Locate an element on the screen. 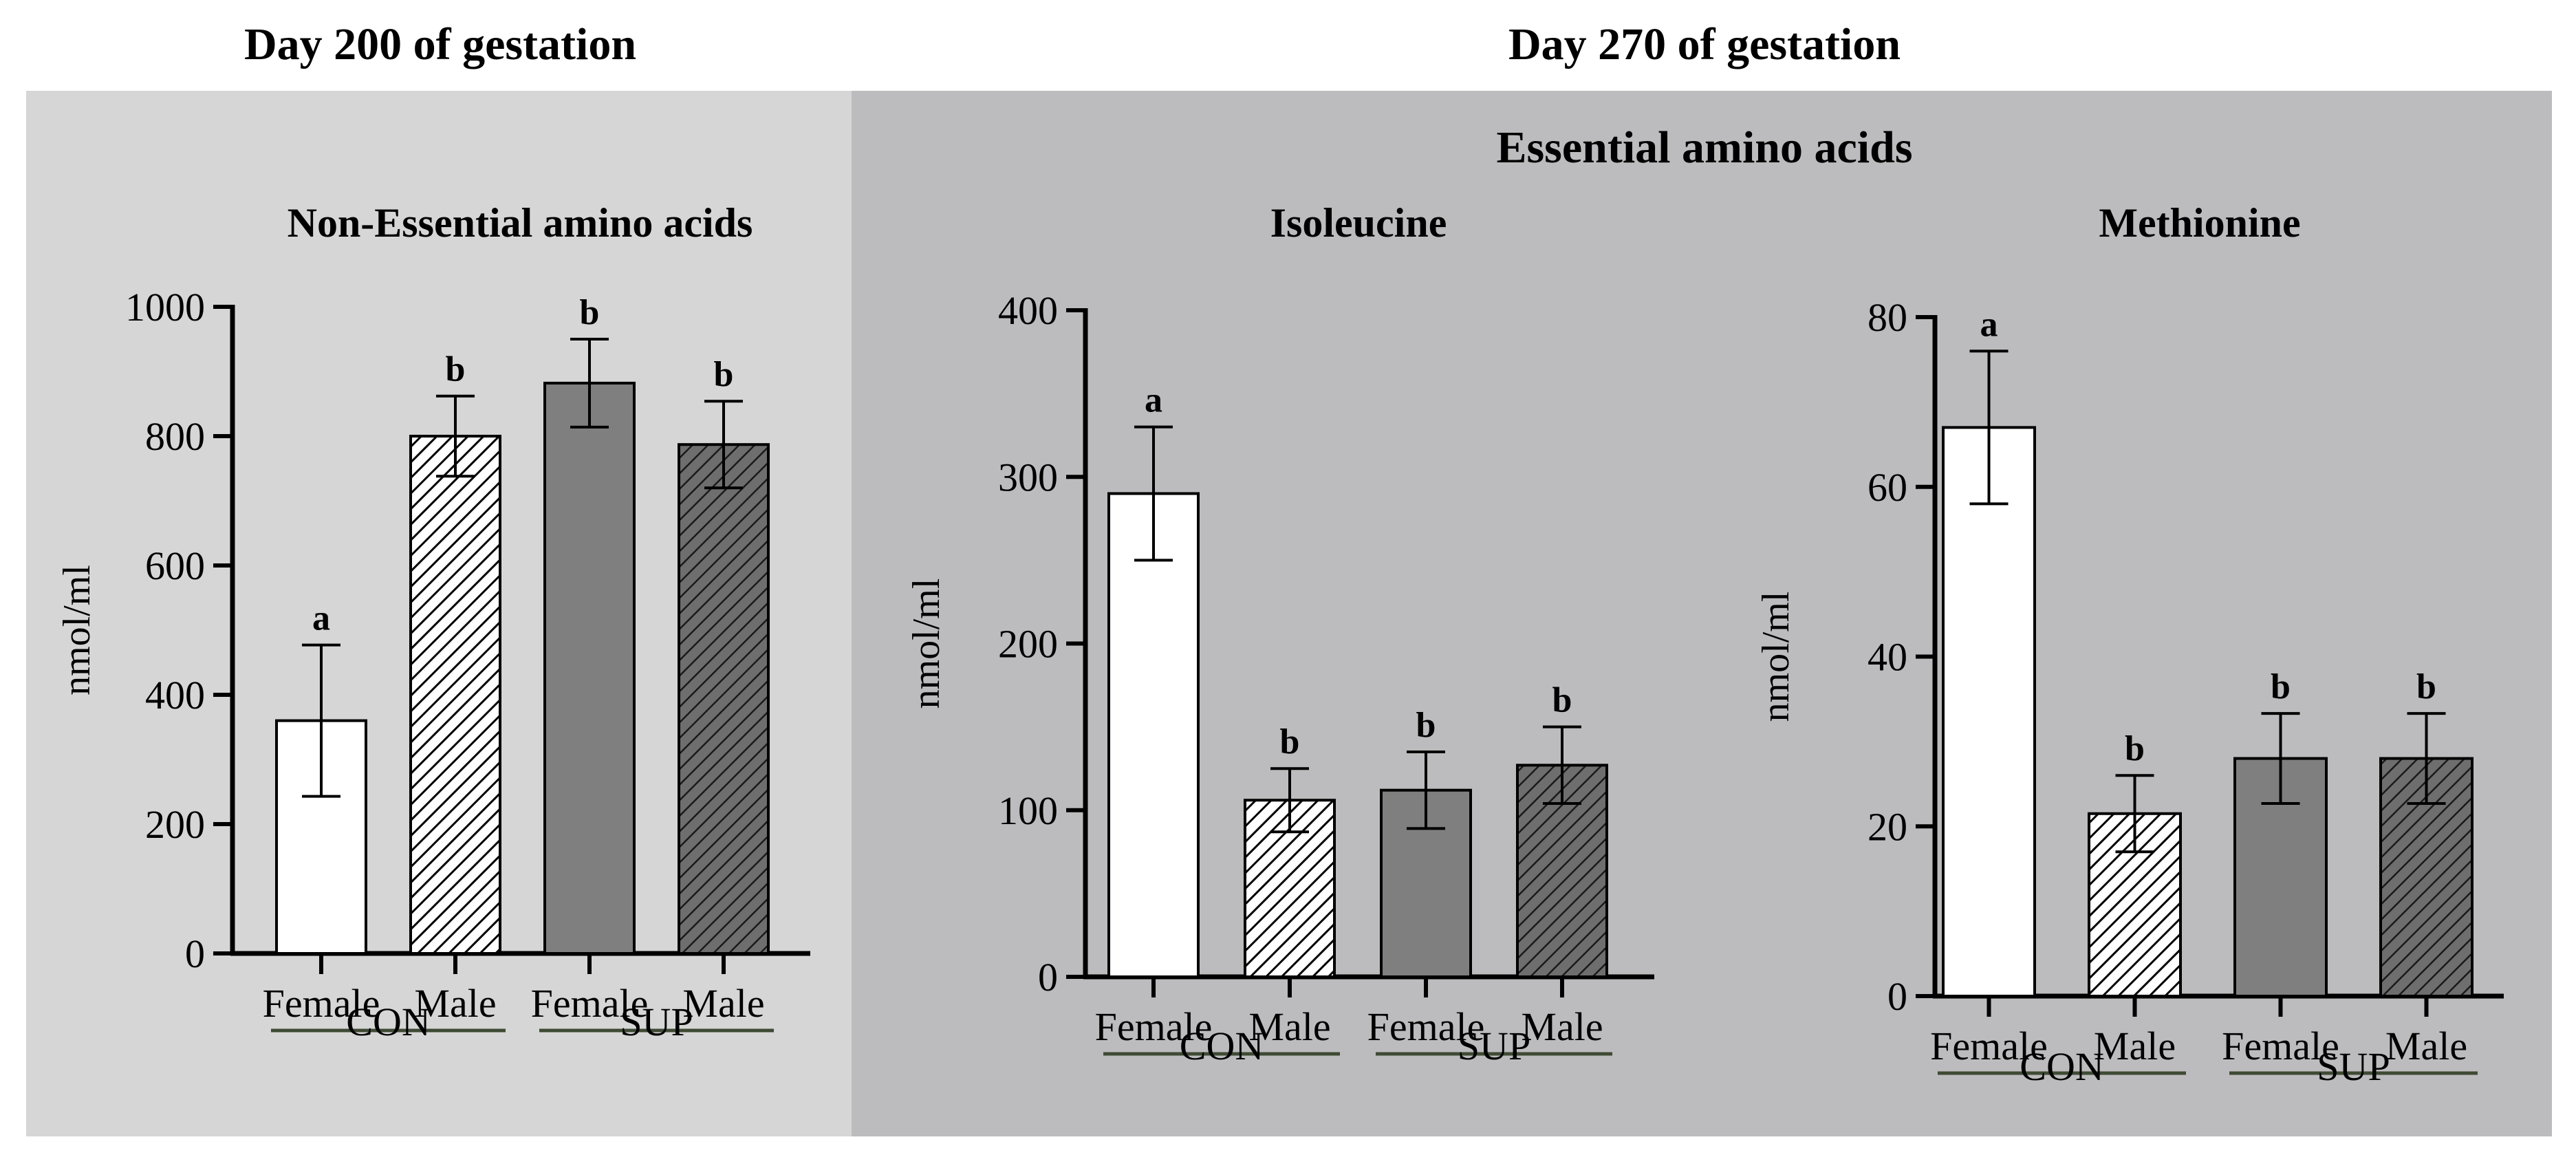 The width and height of the screenshot is (2576, 1155). chart-title: Isoleucine is located at coordinates (1358, 223).